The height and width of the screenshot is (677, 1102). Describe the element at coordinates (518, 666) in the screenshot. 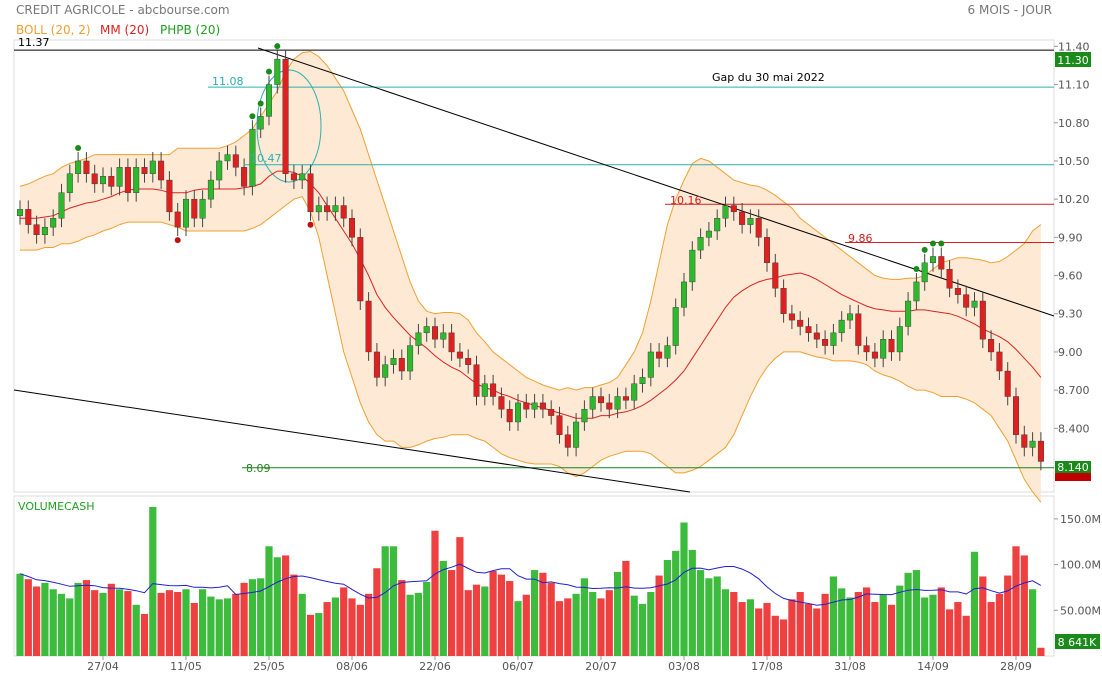

I see `xtick-label: 06/07` at that location.